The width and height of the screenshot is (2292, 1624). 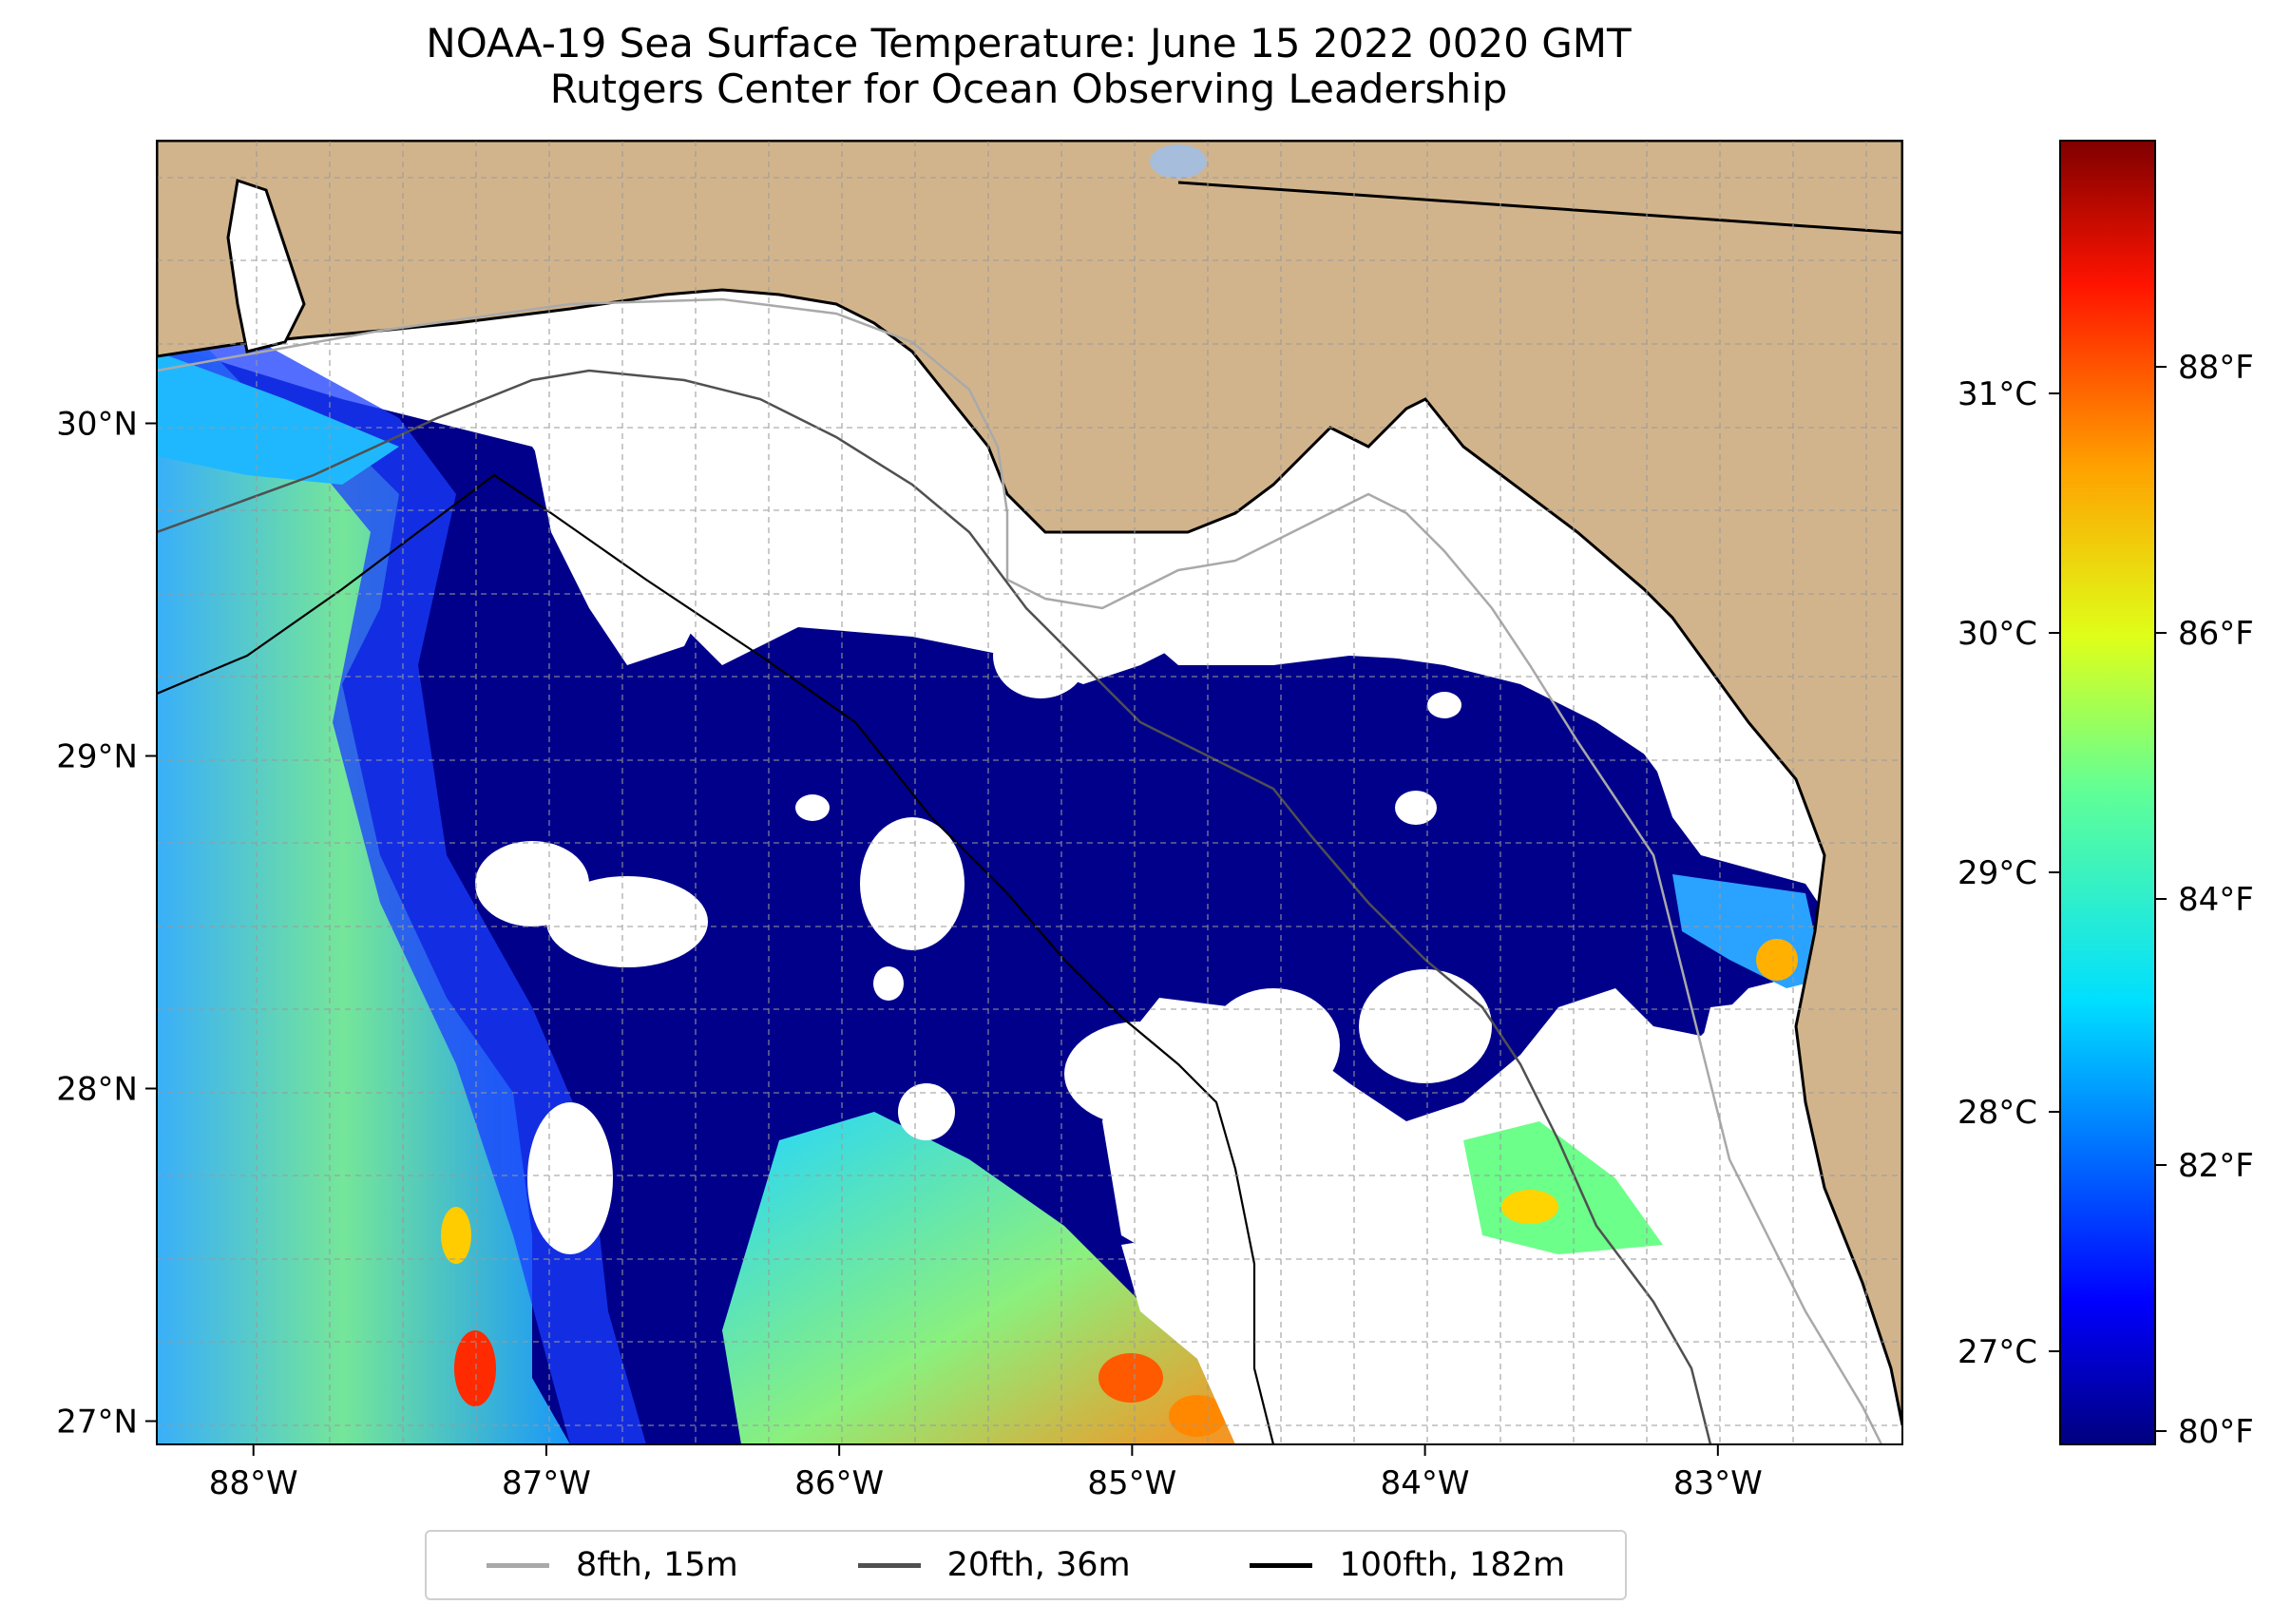 I want to click on x-tick-label: 85°W, so click(x=1131, y=1483).